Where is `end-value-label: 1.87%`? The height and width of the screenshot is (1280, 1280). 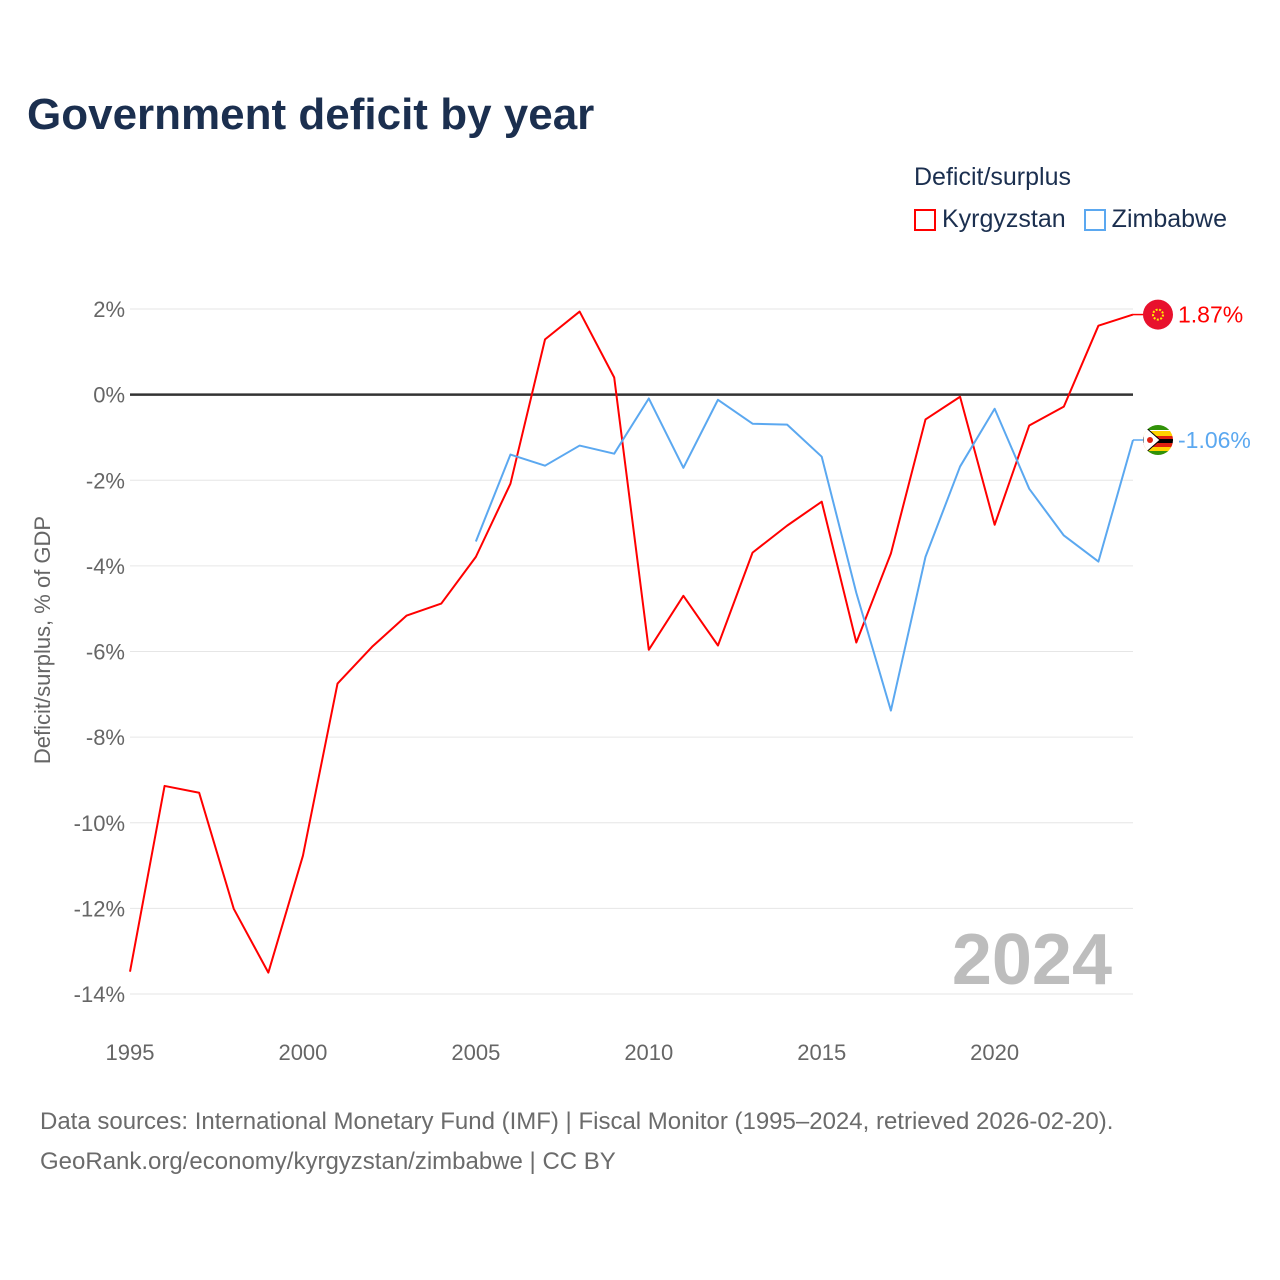 end-value-label: 1.87% is located at coordinates (1210, 315).